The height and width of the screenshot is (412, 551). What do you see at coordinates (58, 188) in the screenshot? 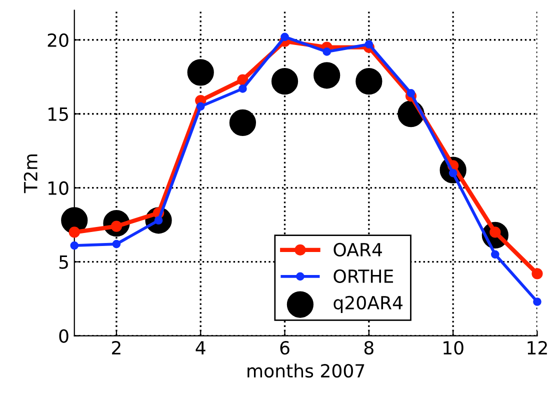
I see `y-tick-label: 10` at bounding box center [58, 188].